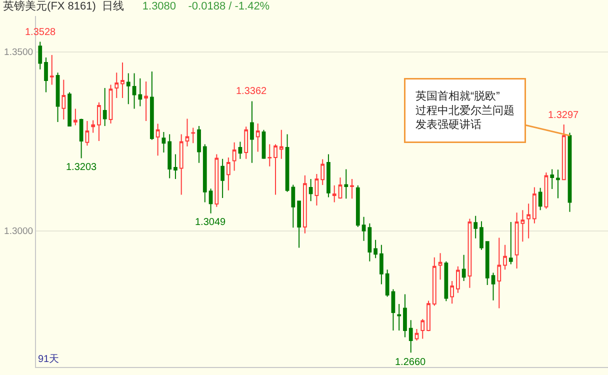 The image size is (608, 375). Describe the element at coordinates (40, 32) in the screenshot. I see `annotation: 1.3528` at that location.